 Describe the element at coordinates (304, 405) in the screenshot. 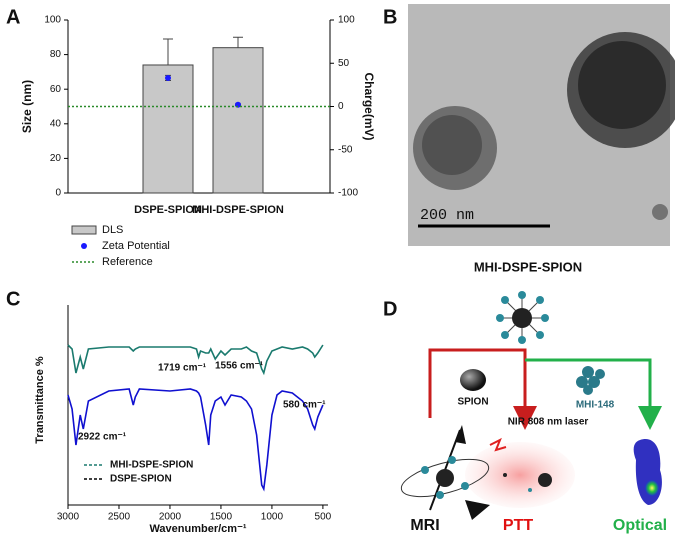

I see `annotation: 580 cm⁻¹` at that location.